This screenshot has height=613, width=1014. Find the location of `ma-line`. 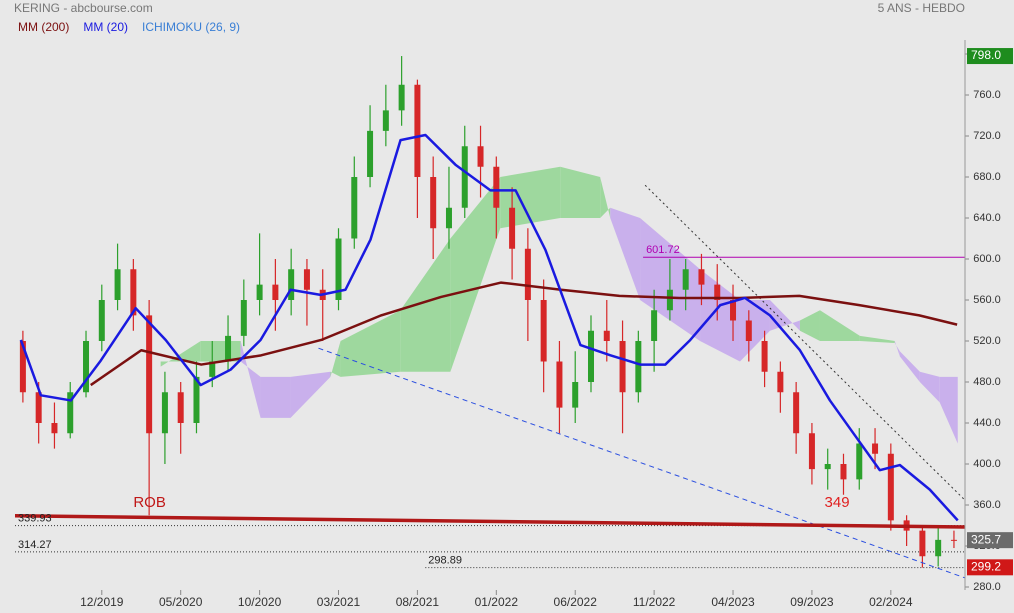

ma-line is located at coordinates (524, 334).